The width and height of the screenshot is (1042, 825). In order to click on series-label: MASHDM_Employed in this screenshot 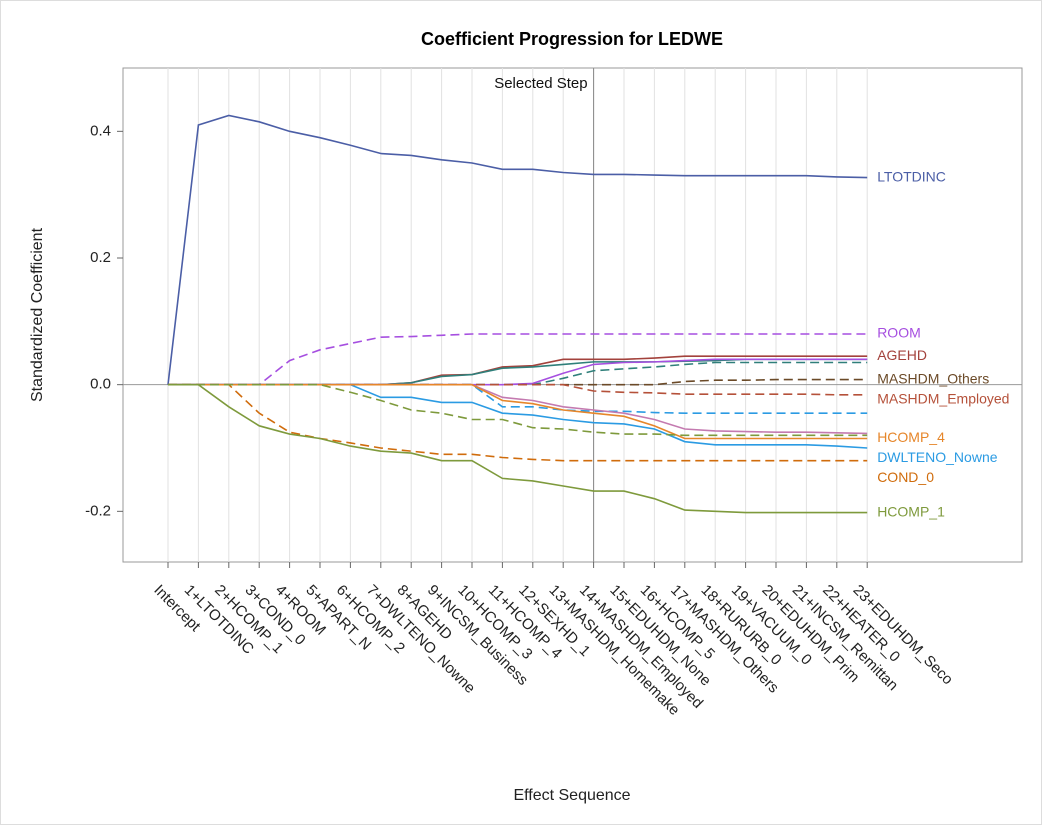, I will do `click(943, 398)`.